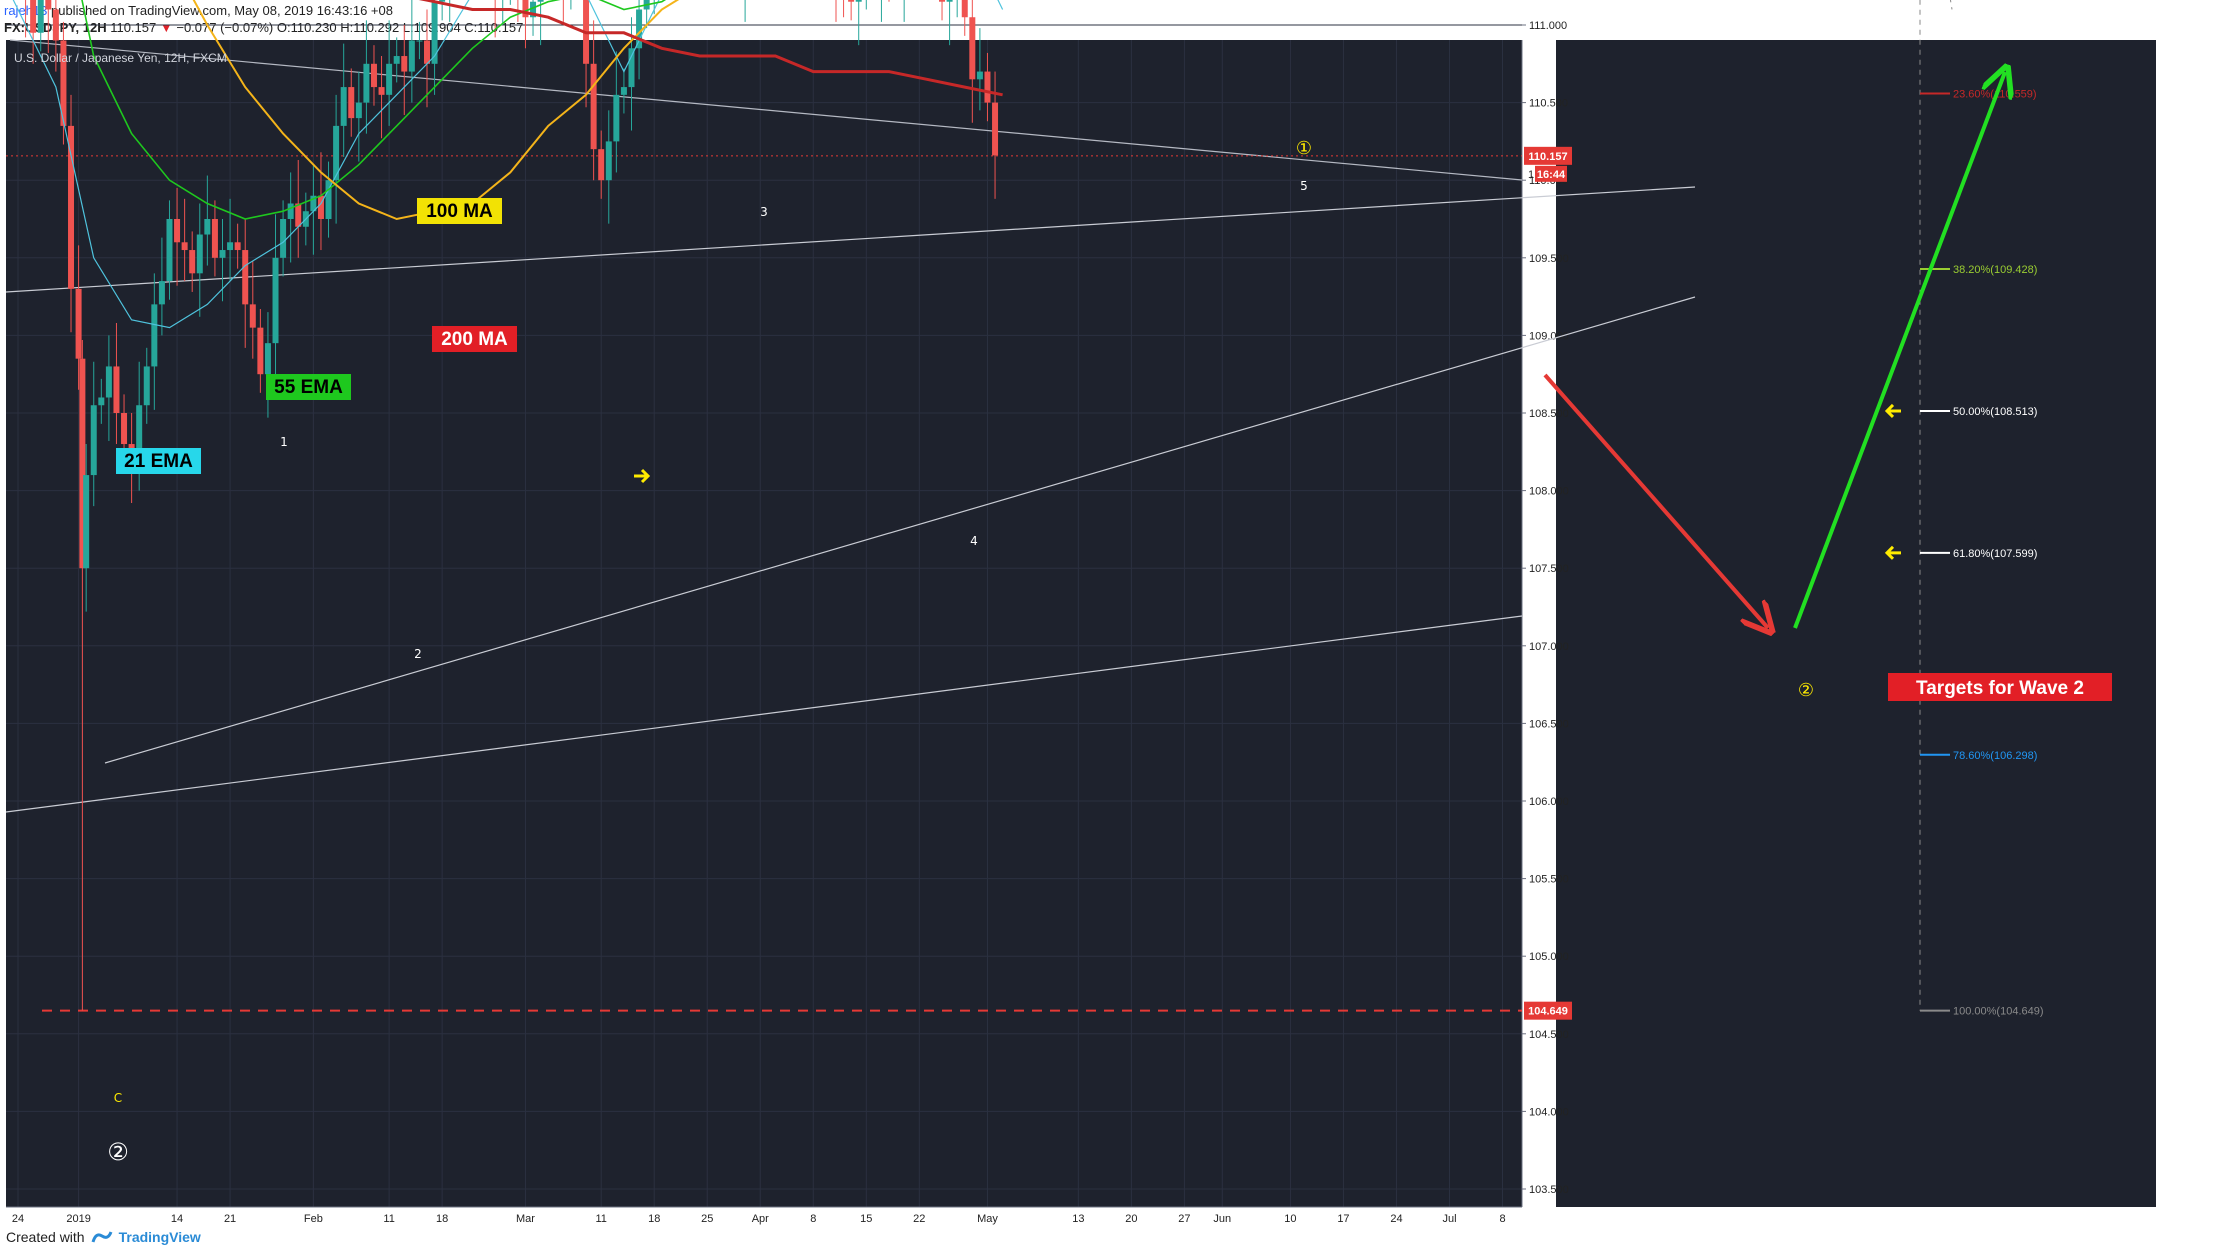 The image size is (2215, 1258). Describe the element at coordinates (2000, 687) in the screenshot. I see `targets-annotation-box` at that location.